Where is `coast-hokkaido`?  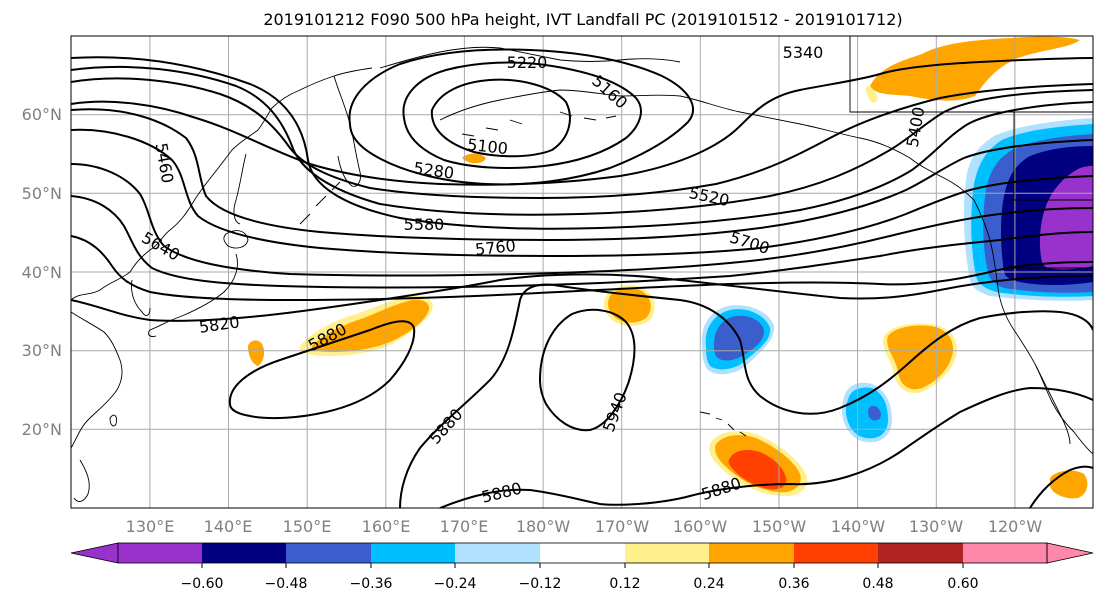 coast-hokkaido is located at coordinates (236, 239).